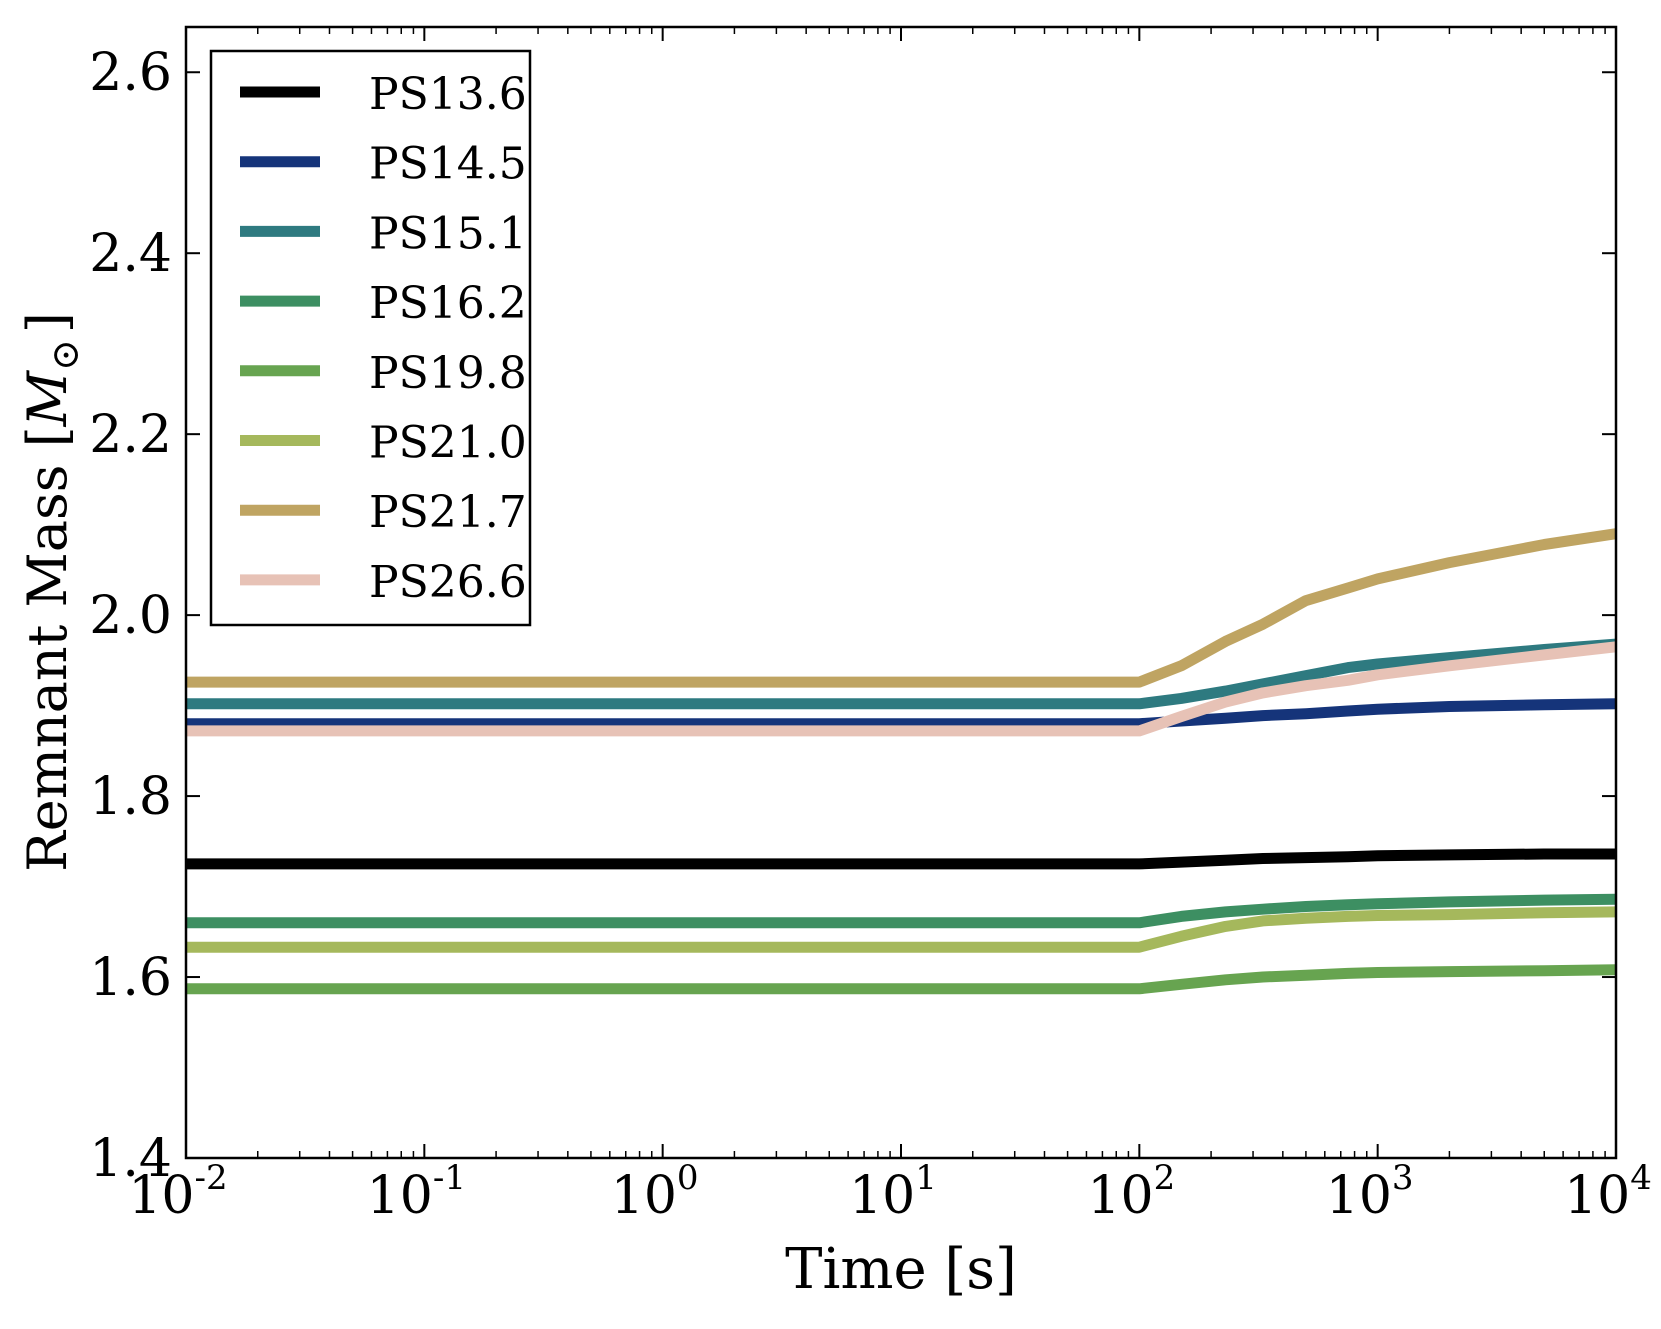  Describe the element at coordinates (448, 582) in the screenshot. I see `legend-label: PS26.6` at that location.